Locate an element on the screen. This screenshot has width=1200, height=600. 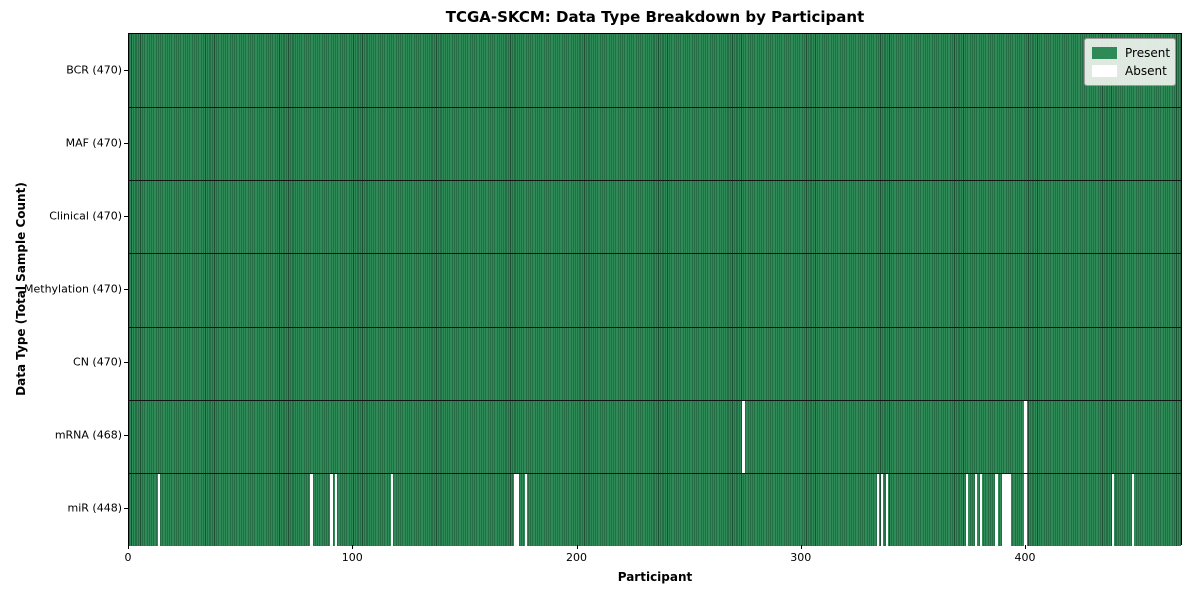
row-maf is located at coordinates (655, 144).